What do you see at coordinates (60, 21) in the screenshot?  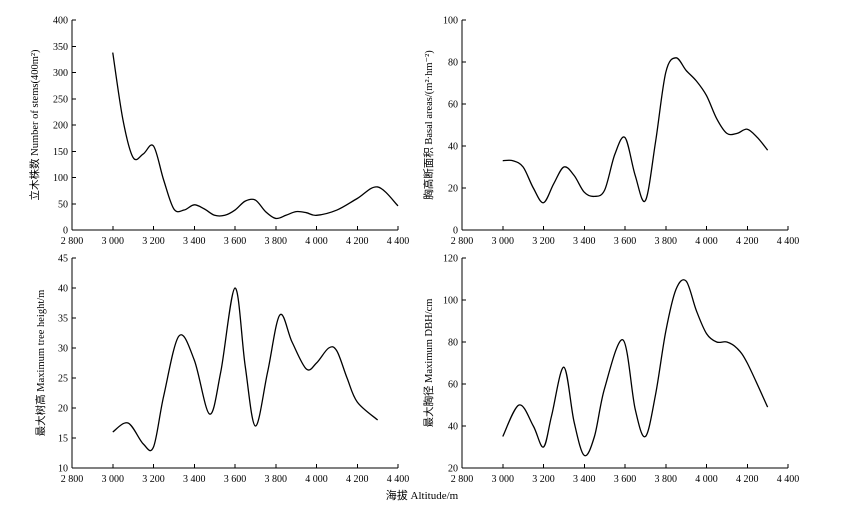 I see `y-tick-label: 400` at bounding box center [60, 21].